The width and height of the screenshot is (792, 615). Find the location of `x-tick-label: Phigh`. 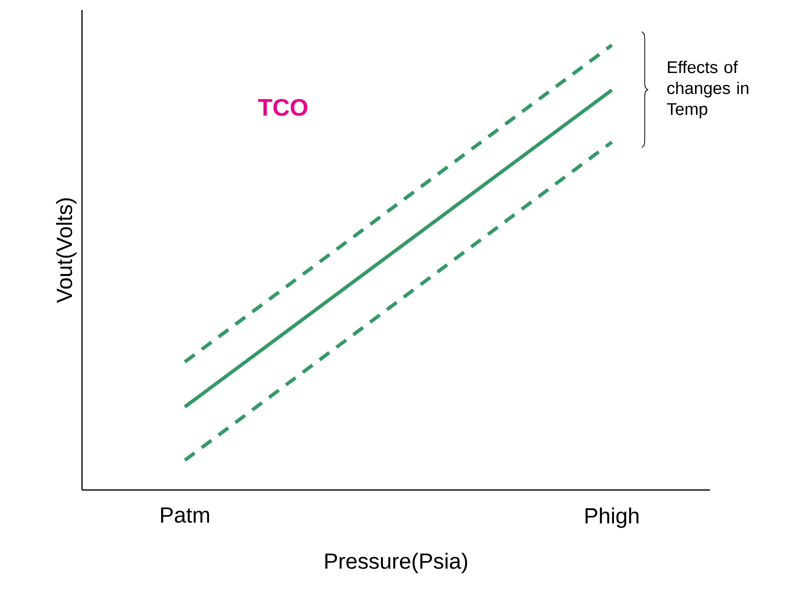

x-tick-label: Phigh is located at coordinates (612, 517).